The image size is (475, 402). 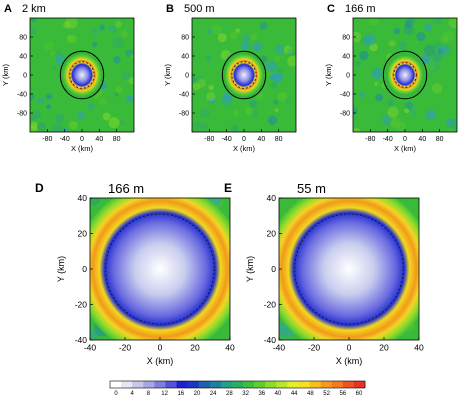 What do you see at coordinates (310, 394) in the screenshot?
I see `colorbar-tick-label: 48` at bounding box center [310, 394].